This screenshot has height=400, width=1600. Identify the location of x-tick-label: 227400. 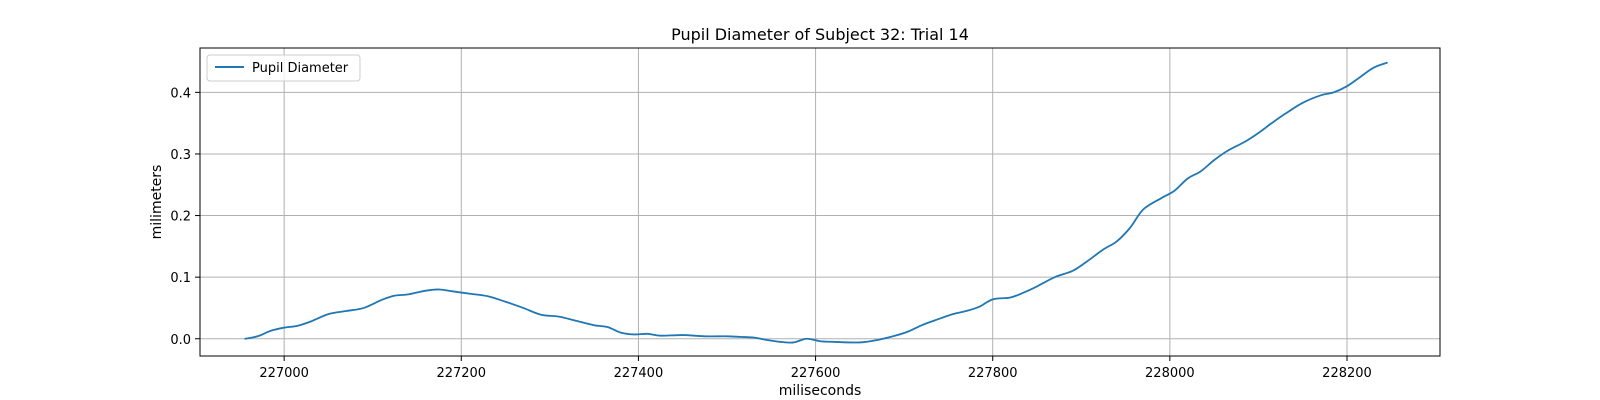
(639, 373).